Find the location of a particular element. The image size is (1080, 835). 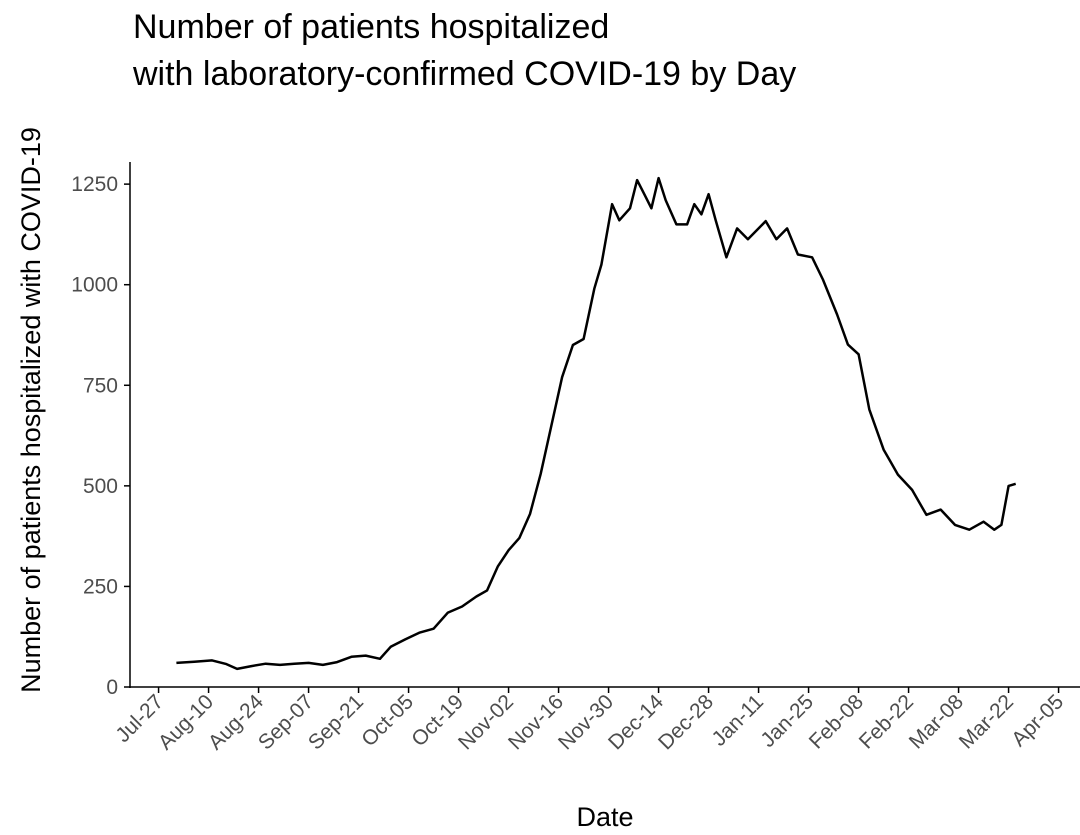

x-tick-label: Aug-10 is located at coordinates (186, 722).